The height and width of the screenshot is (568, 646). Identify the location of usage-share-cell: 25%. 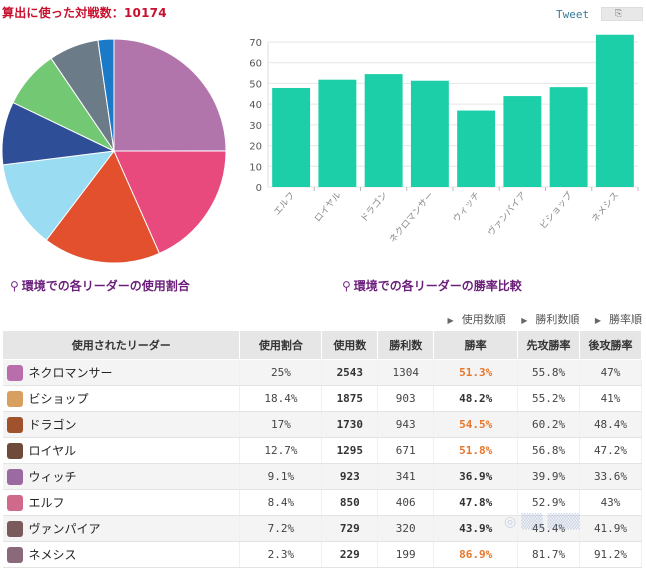
(281, 372).